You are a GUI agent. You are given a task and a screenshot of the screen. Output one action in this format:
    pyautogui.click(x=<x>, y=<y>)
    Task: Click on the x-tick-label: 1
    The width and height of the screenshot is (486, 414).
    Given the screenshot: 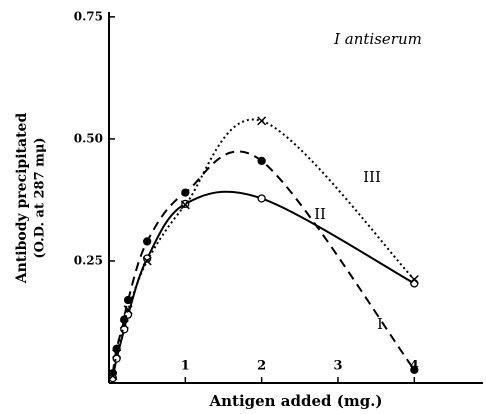 What is the action you would take?
    pyautogui.click(x=185, y=366)
    